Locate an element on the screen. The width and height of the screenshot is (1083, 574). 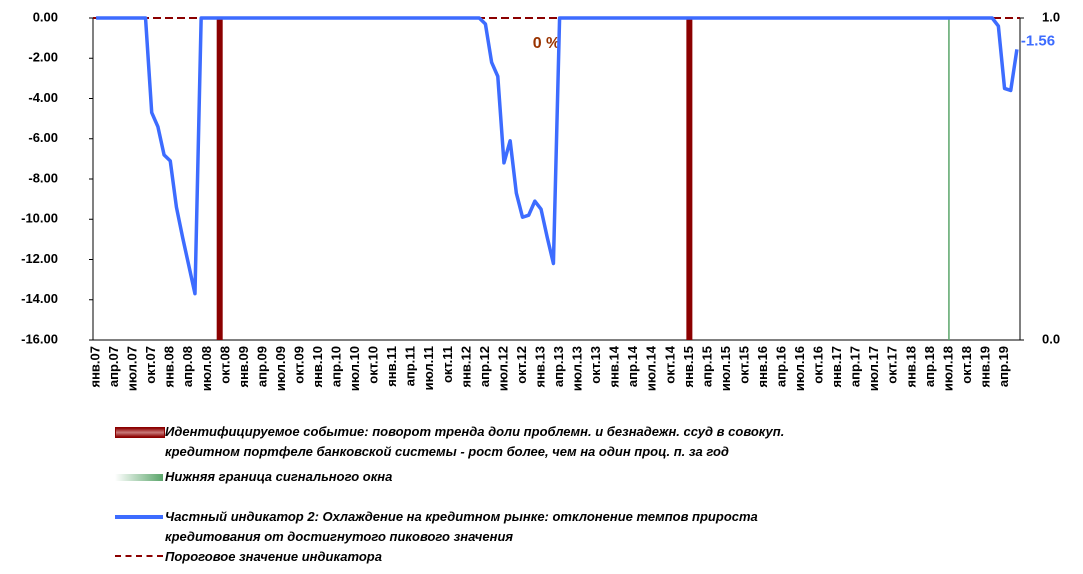
y-tick-label: -2.00 is located at coordinates (43, 57).